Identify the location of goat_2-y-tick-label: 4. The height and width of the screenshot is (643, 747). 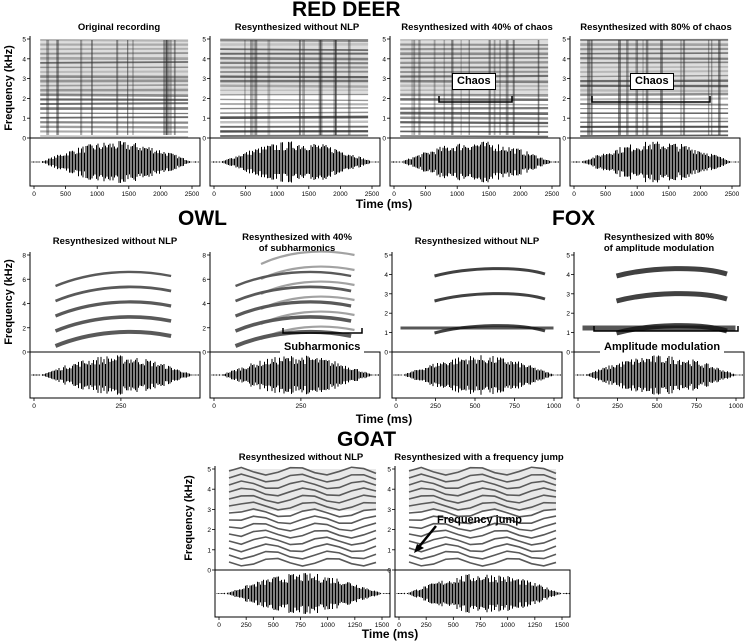
(389, 490).